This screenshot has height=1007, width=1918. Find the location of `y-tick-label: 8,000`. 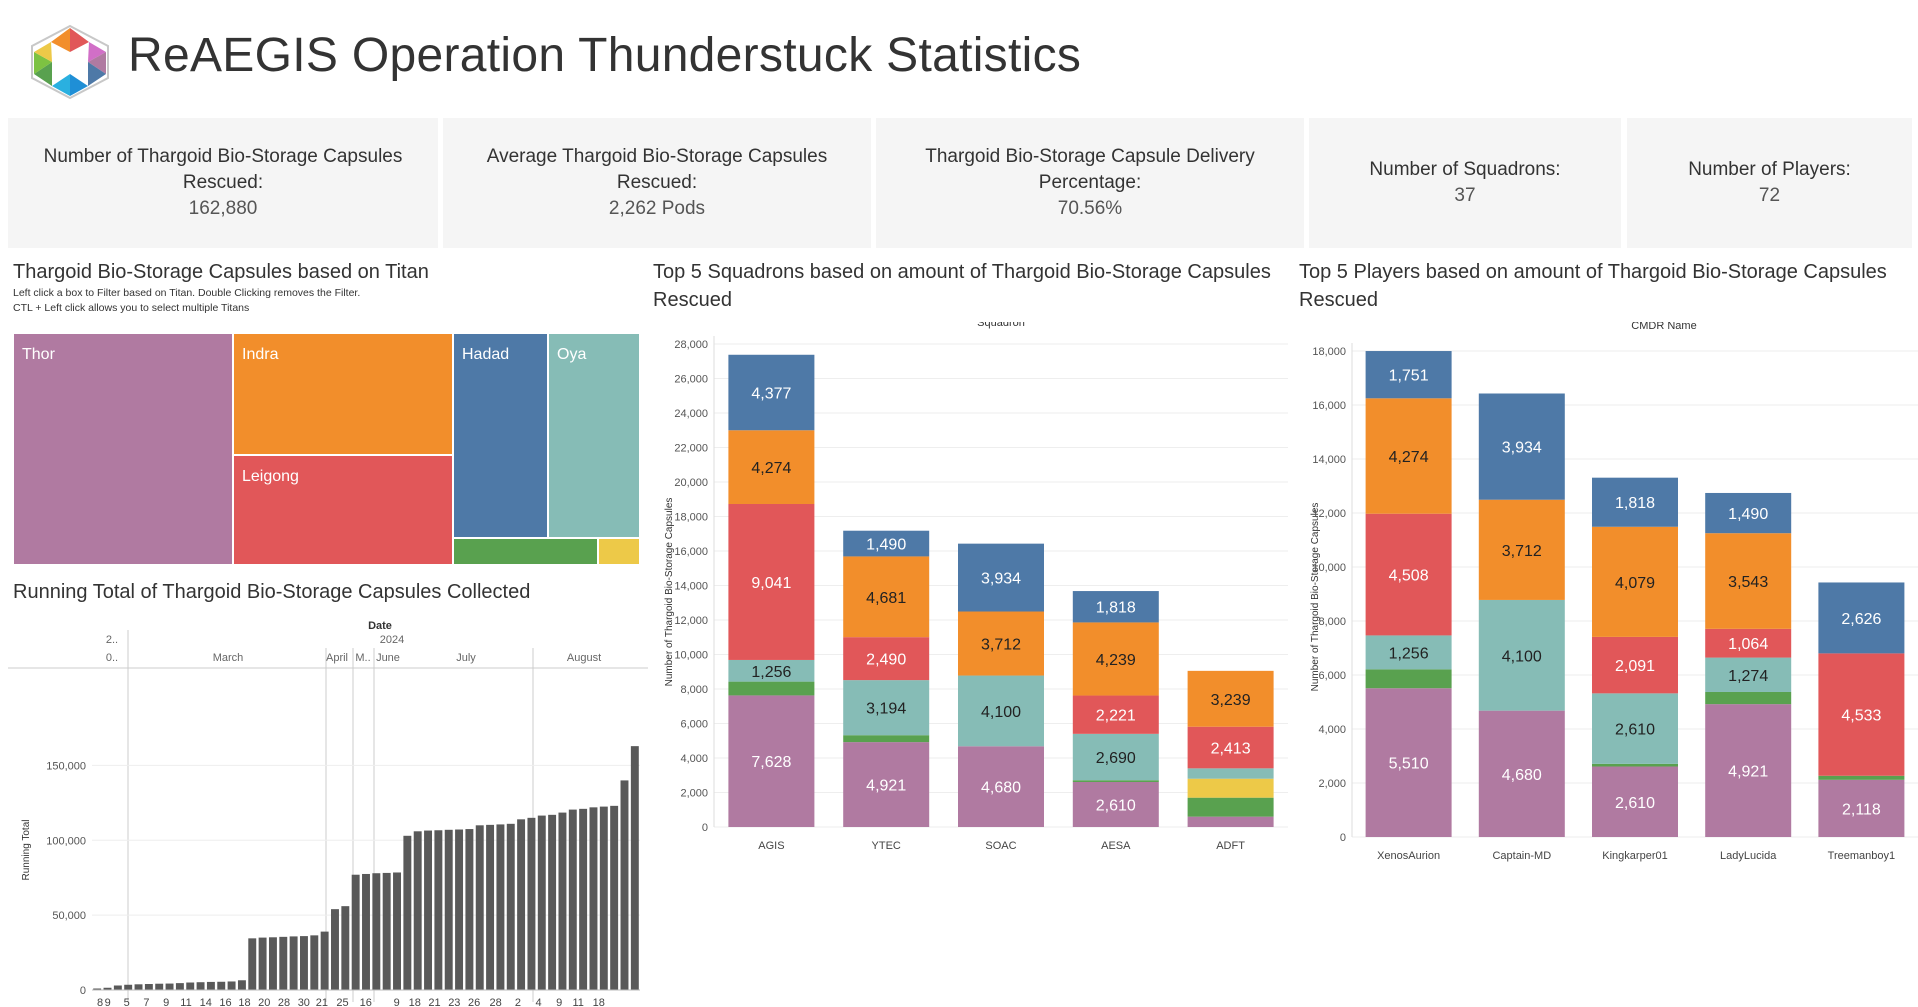

y-tick-label: 8,000 is located at coordinates (1332, 622).